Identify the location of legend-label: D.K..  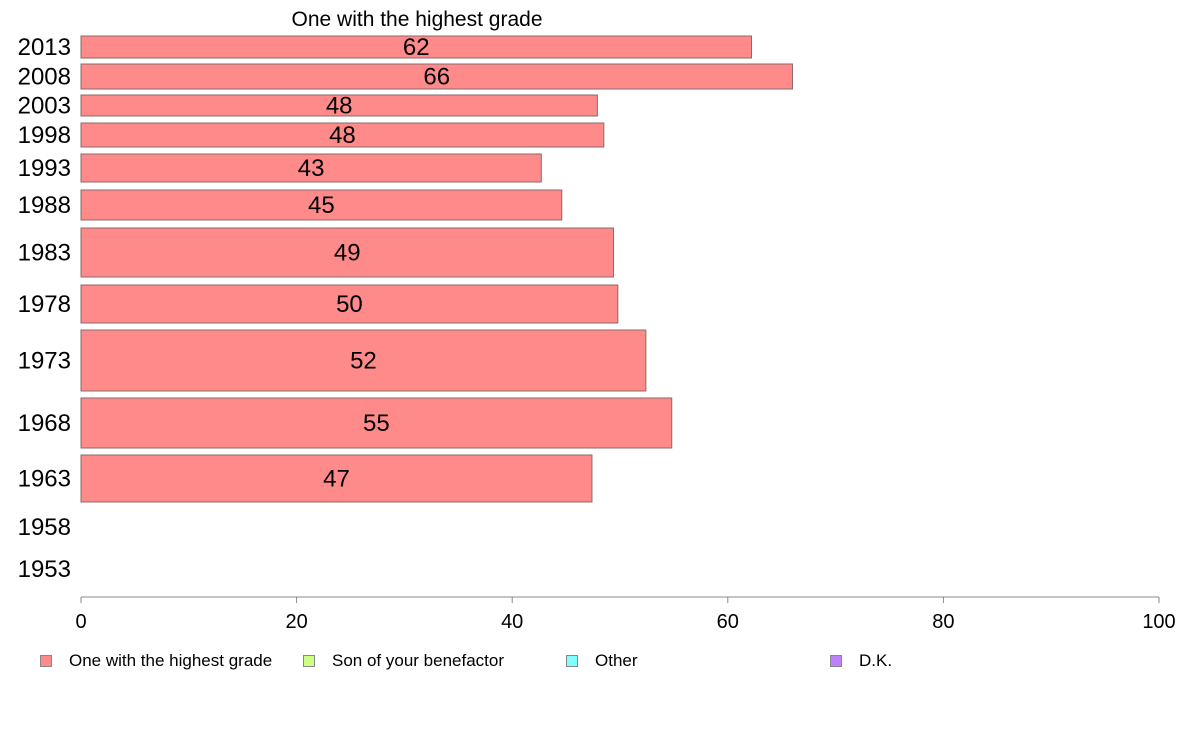
(876, 660).